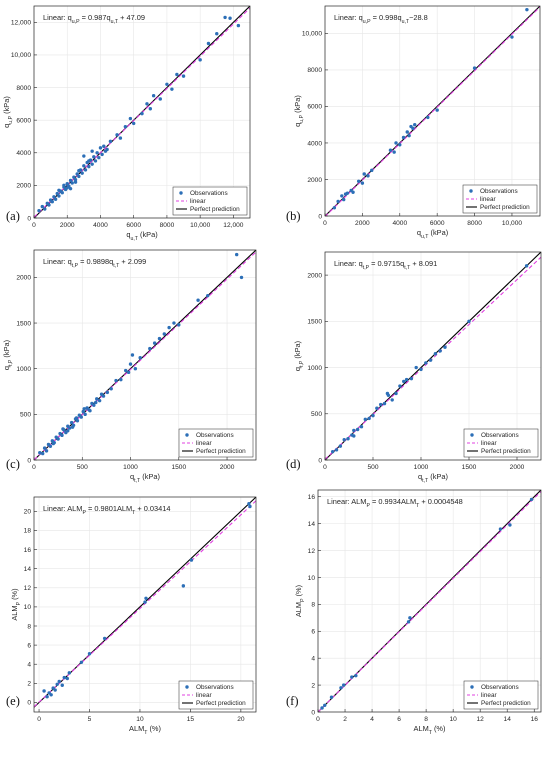 This screenshot has height=758, width=550. What do you see at coordinates (145, 478) in the screenshot?
I see `x-axis-label: qt,T (kPa)` at bounding box center [145, 478].